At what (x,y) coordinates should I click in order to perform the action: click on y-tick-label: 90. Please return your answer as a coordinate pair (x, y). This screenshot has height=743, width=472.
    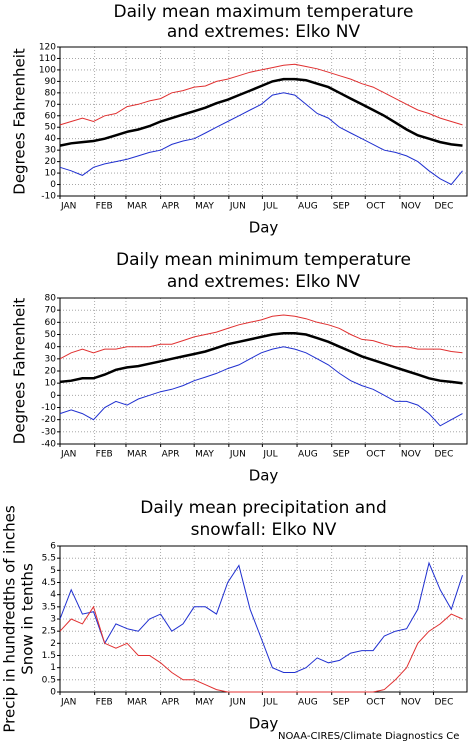
    Looking at the image, I should click on (51, 82).